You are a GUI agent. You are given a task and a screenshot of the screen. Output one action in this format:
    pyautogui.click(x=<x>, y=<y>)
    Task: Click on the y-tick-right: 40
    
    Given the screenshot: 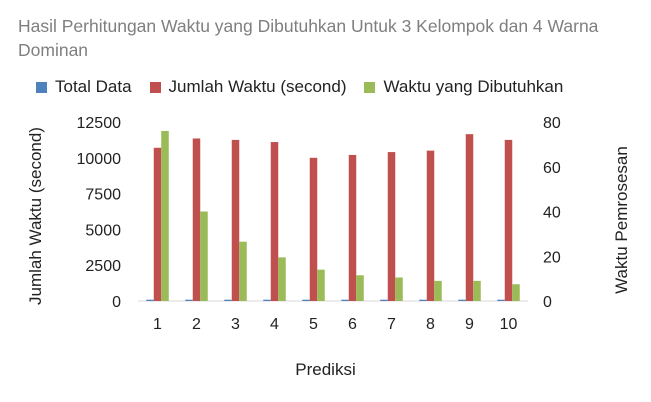 What is the action you would take?
    pyautogui.click(x=552, y=213)
    